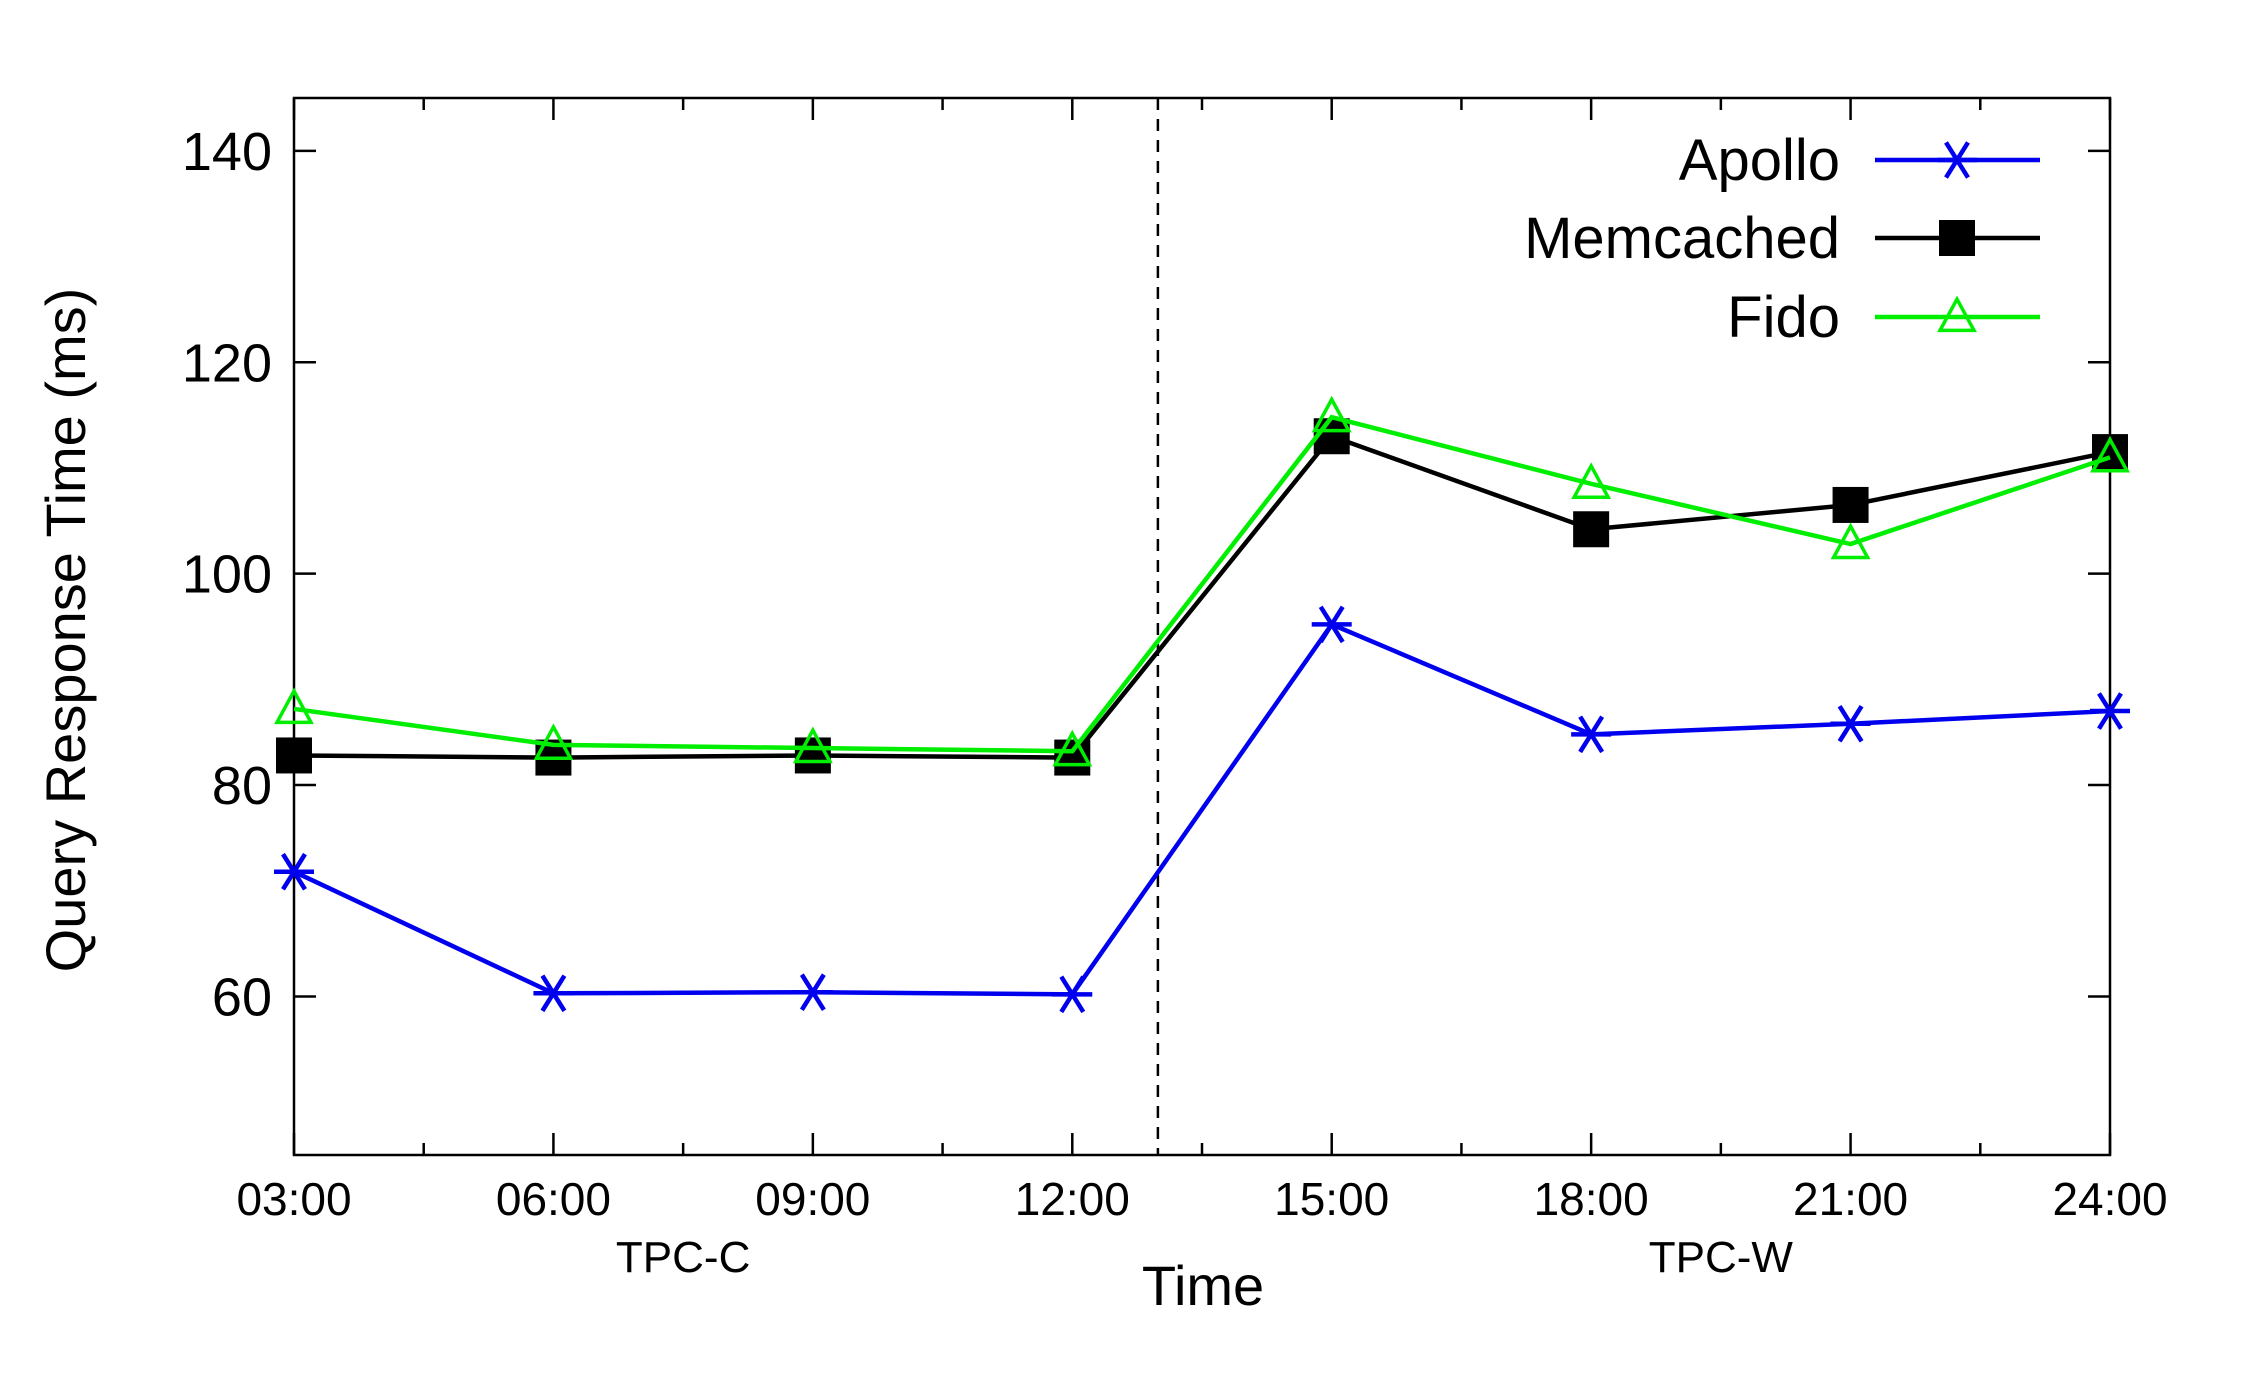  Describe the element at coordinates (683, 1257) in the screenshot. I see `group-label: TPC-C` at that location.